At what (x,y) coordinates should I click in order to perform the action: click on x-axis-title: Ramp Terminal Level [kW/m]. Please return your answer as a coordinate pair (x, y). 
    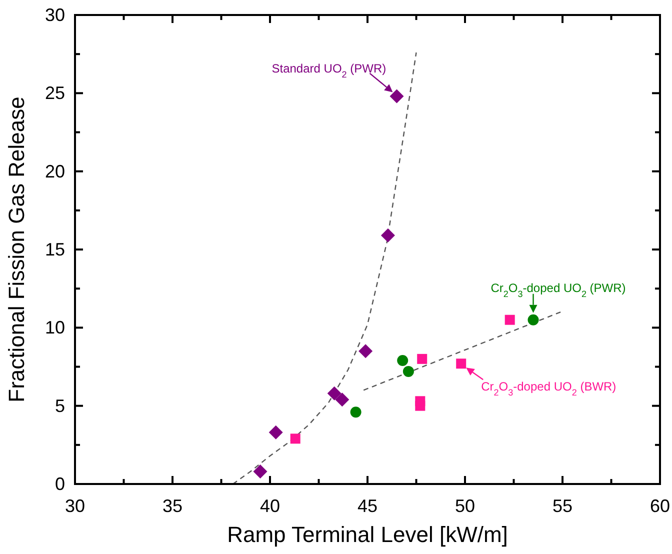
    Looking at the image, I should click on (367, 534).